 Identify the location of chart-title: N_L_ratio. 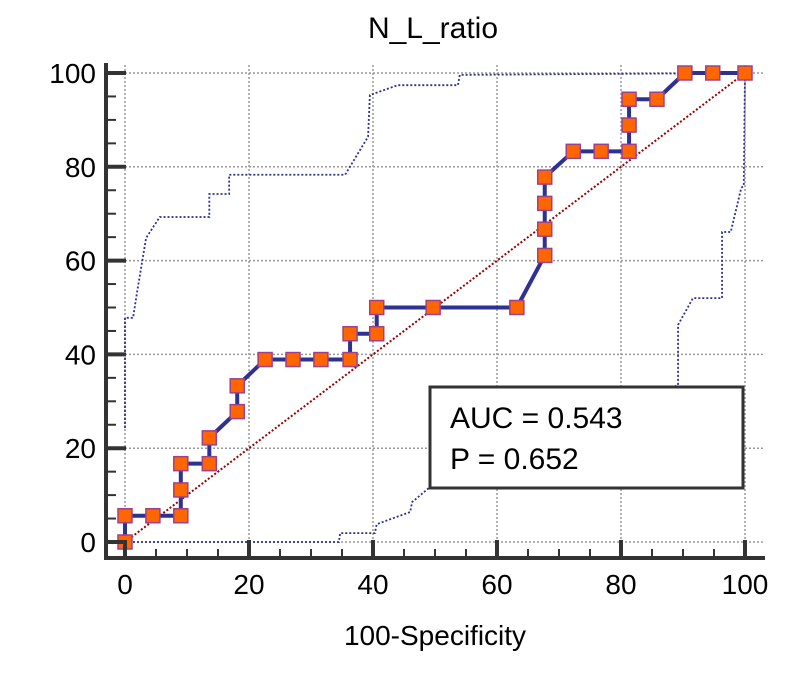
(433, 28).